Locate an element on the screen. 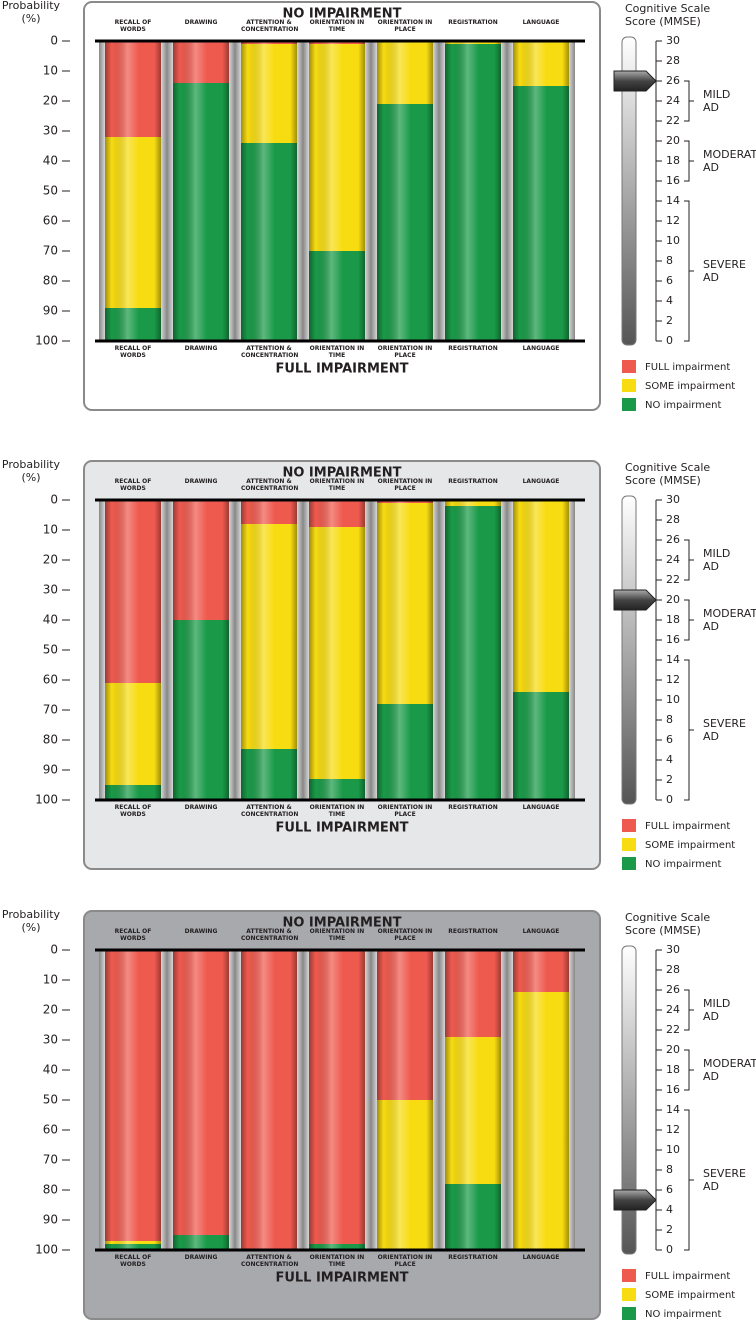 The height and width of the screenshot is (1320, 756). category-label-bottom: ATTENTION & CONCENTRATION is located at coordinates (270, 352).